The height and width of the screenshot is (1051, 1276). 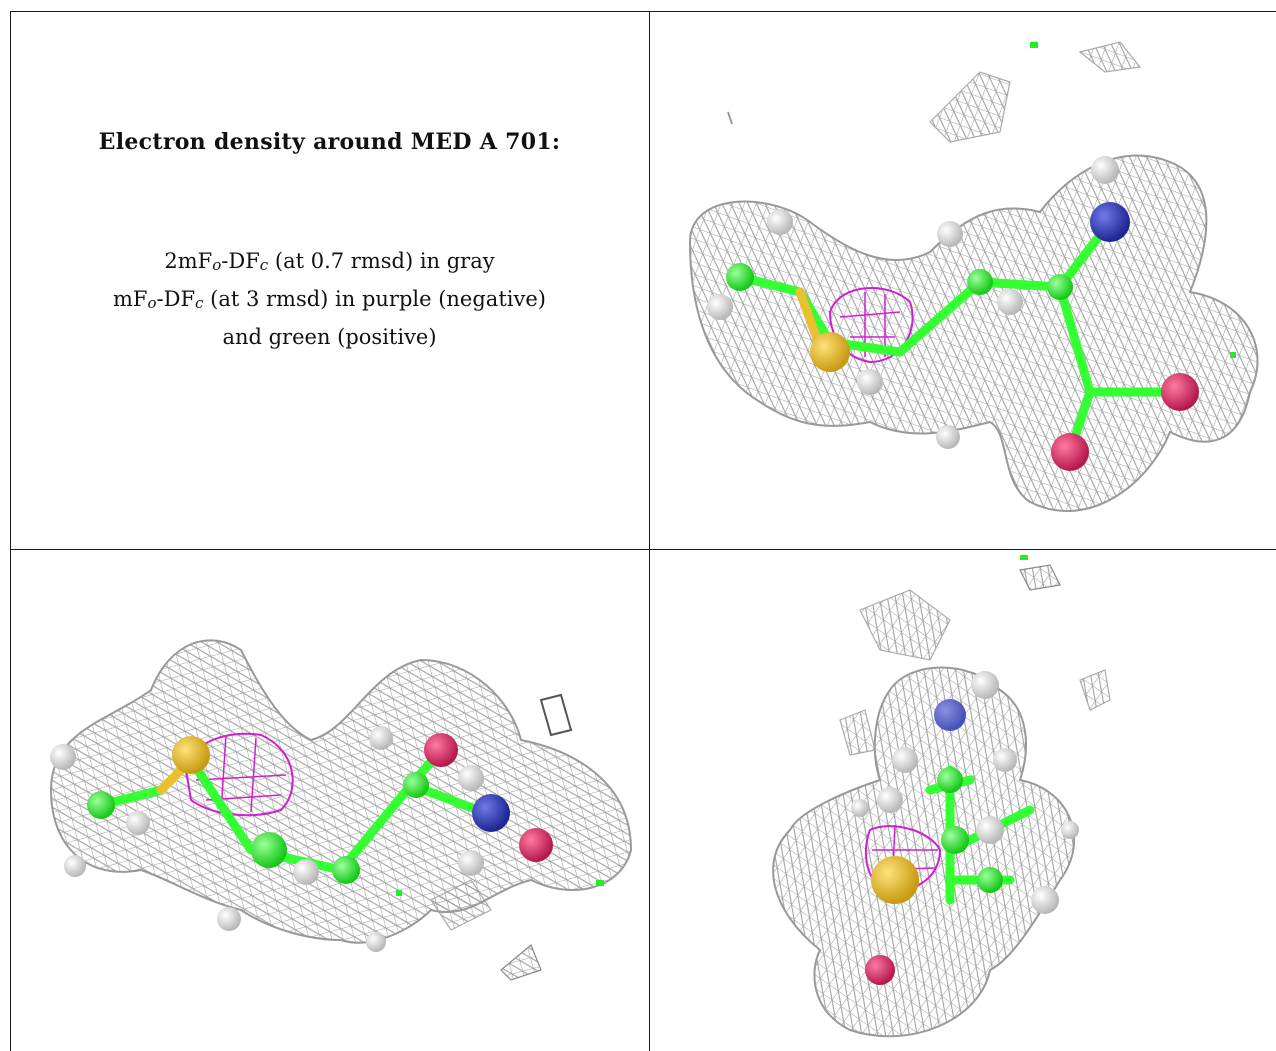 What do you see at coordinates (10, 531) in the screenshot?
I see `grid-border-left` at bounding box center [10, 531].